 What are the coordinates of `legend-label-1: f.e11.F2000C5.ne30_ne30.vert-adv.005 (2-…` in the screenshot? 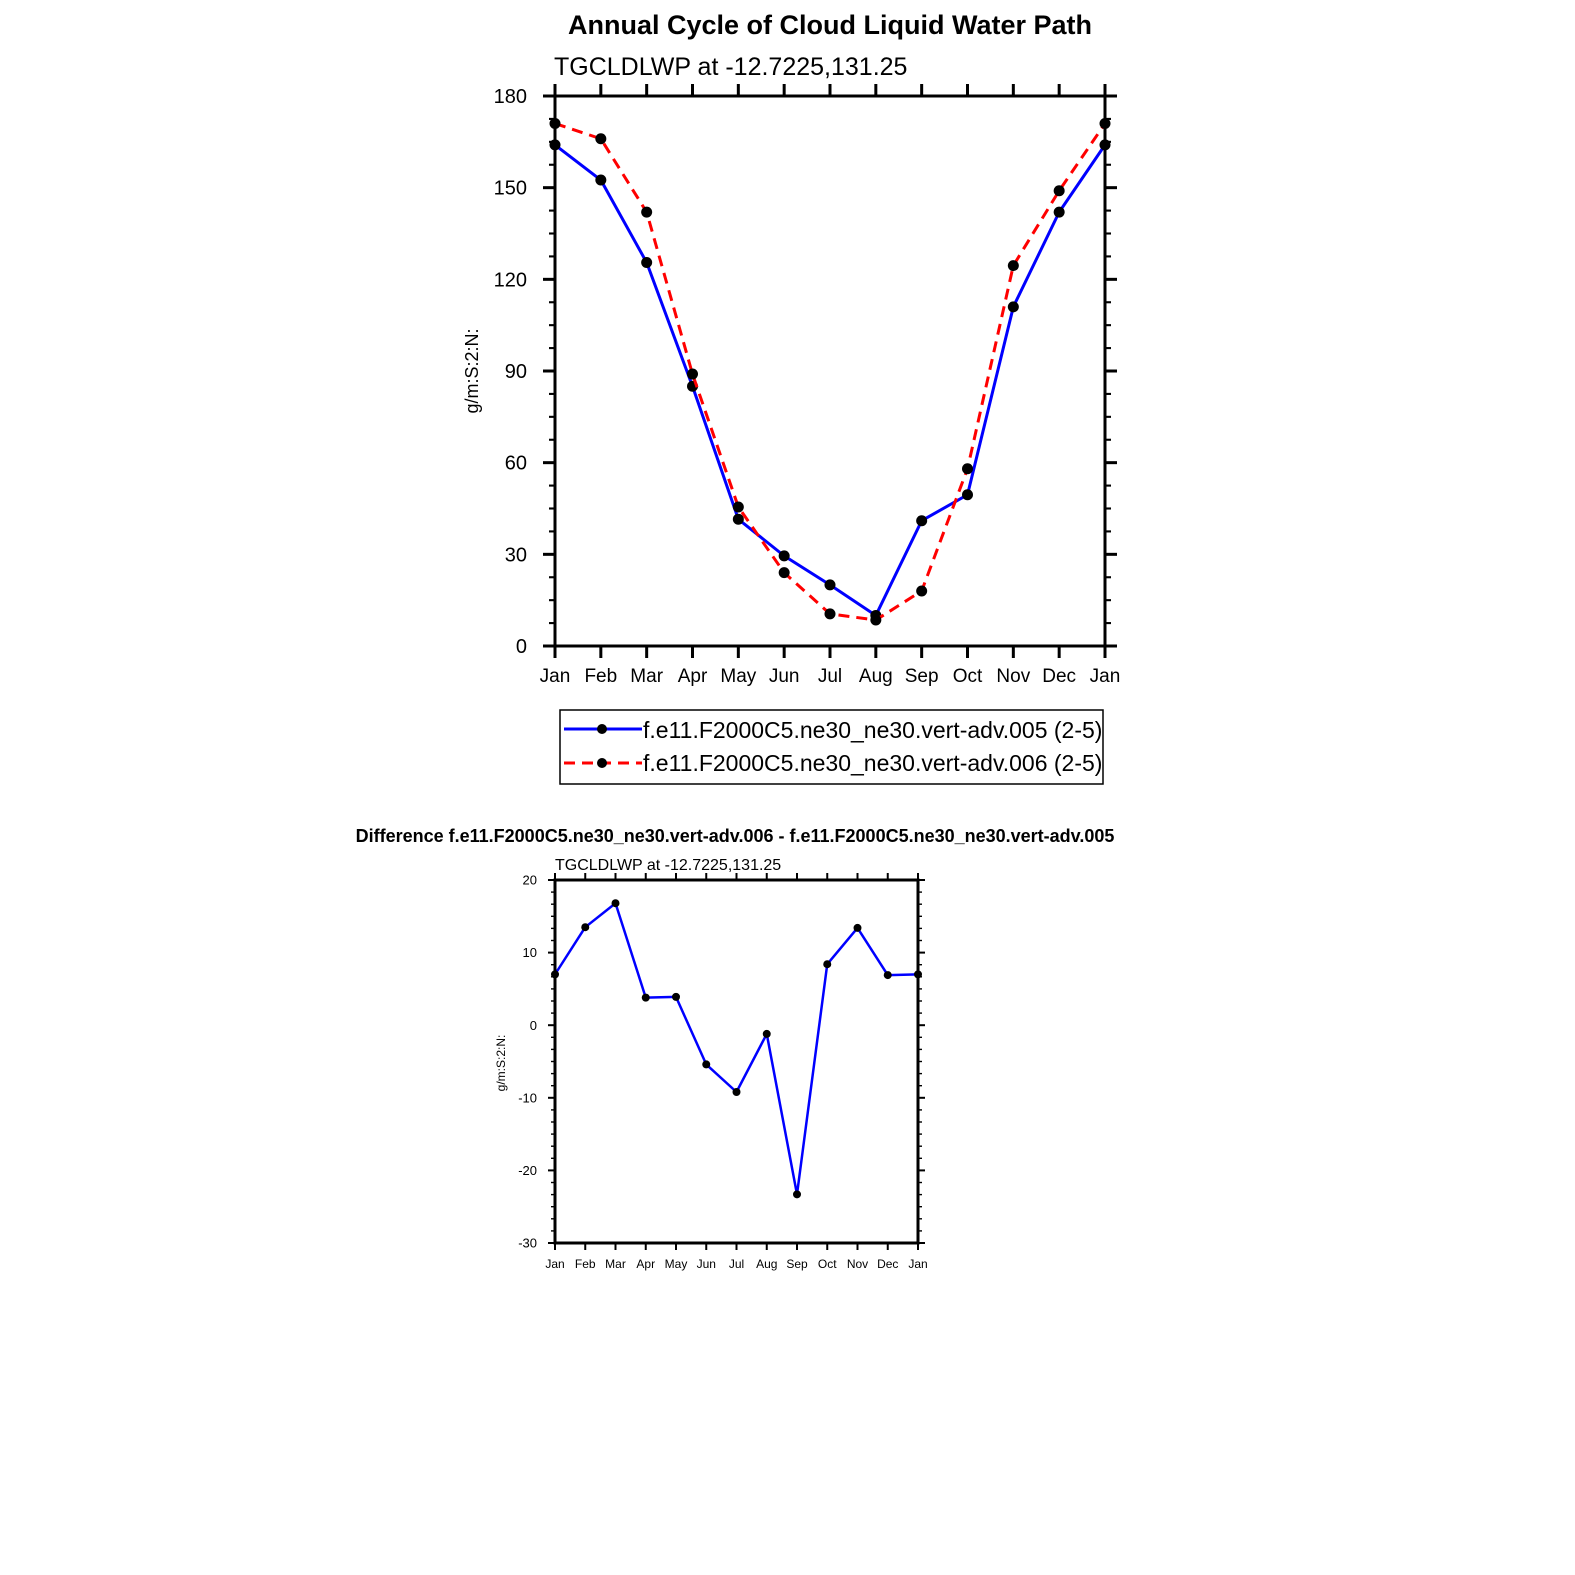 It's located at (872, 730).